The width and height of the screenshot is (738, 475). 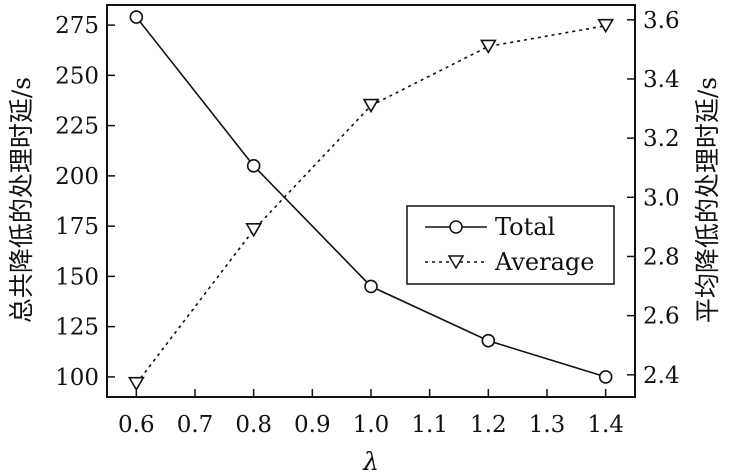 I want to click on left-y-tick-label: 150, so click(x=77, y=277).